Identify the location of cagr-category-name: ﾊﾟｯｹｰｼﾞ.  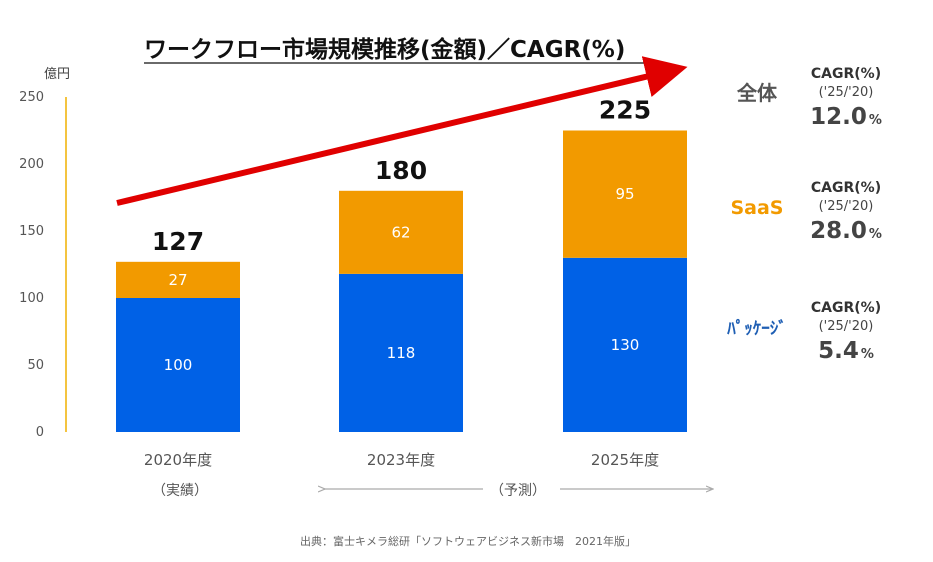
(756, 328).